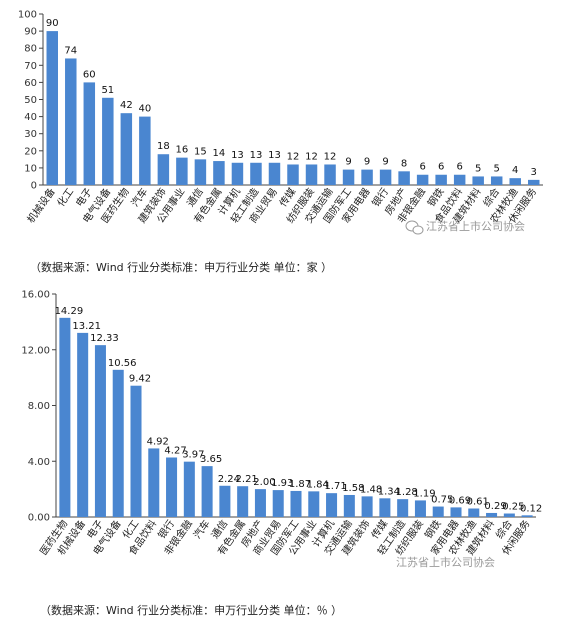  Describe the element at coordinates (144, 109) in the screenshot. I see `data-label: 40` at that location.